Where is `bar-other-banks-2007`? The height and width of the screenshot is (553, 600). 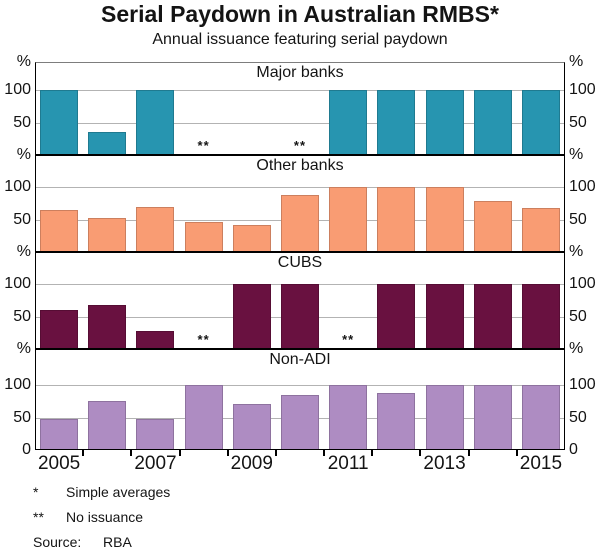
bar-other-banks-2007 is located at coordinates (155, 229).